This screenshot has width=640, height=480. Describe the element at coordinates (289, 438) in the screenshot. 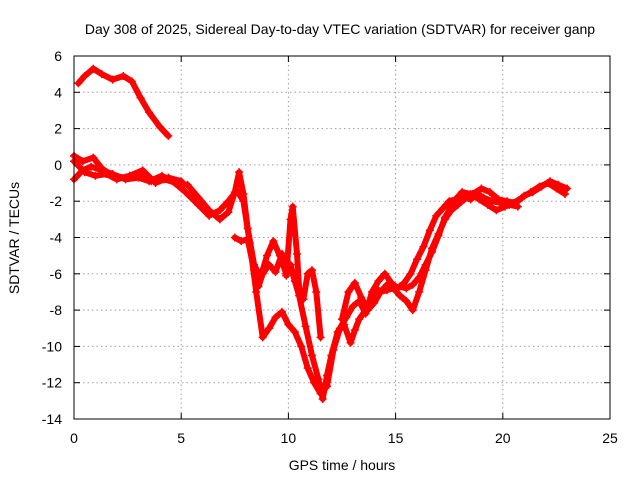

I see `x-tick-label: 10` at that location.